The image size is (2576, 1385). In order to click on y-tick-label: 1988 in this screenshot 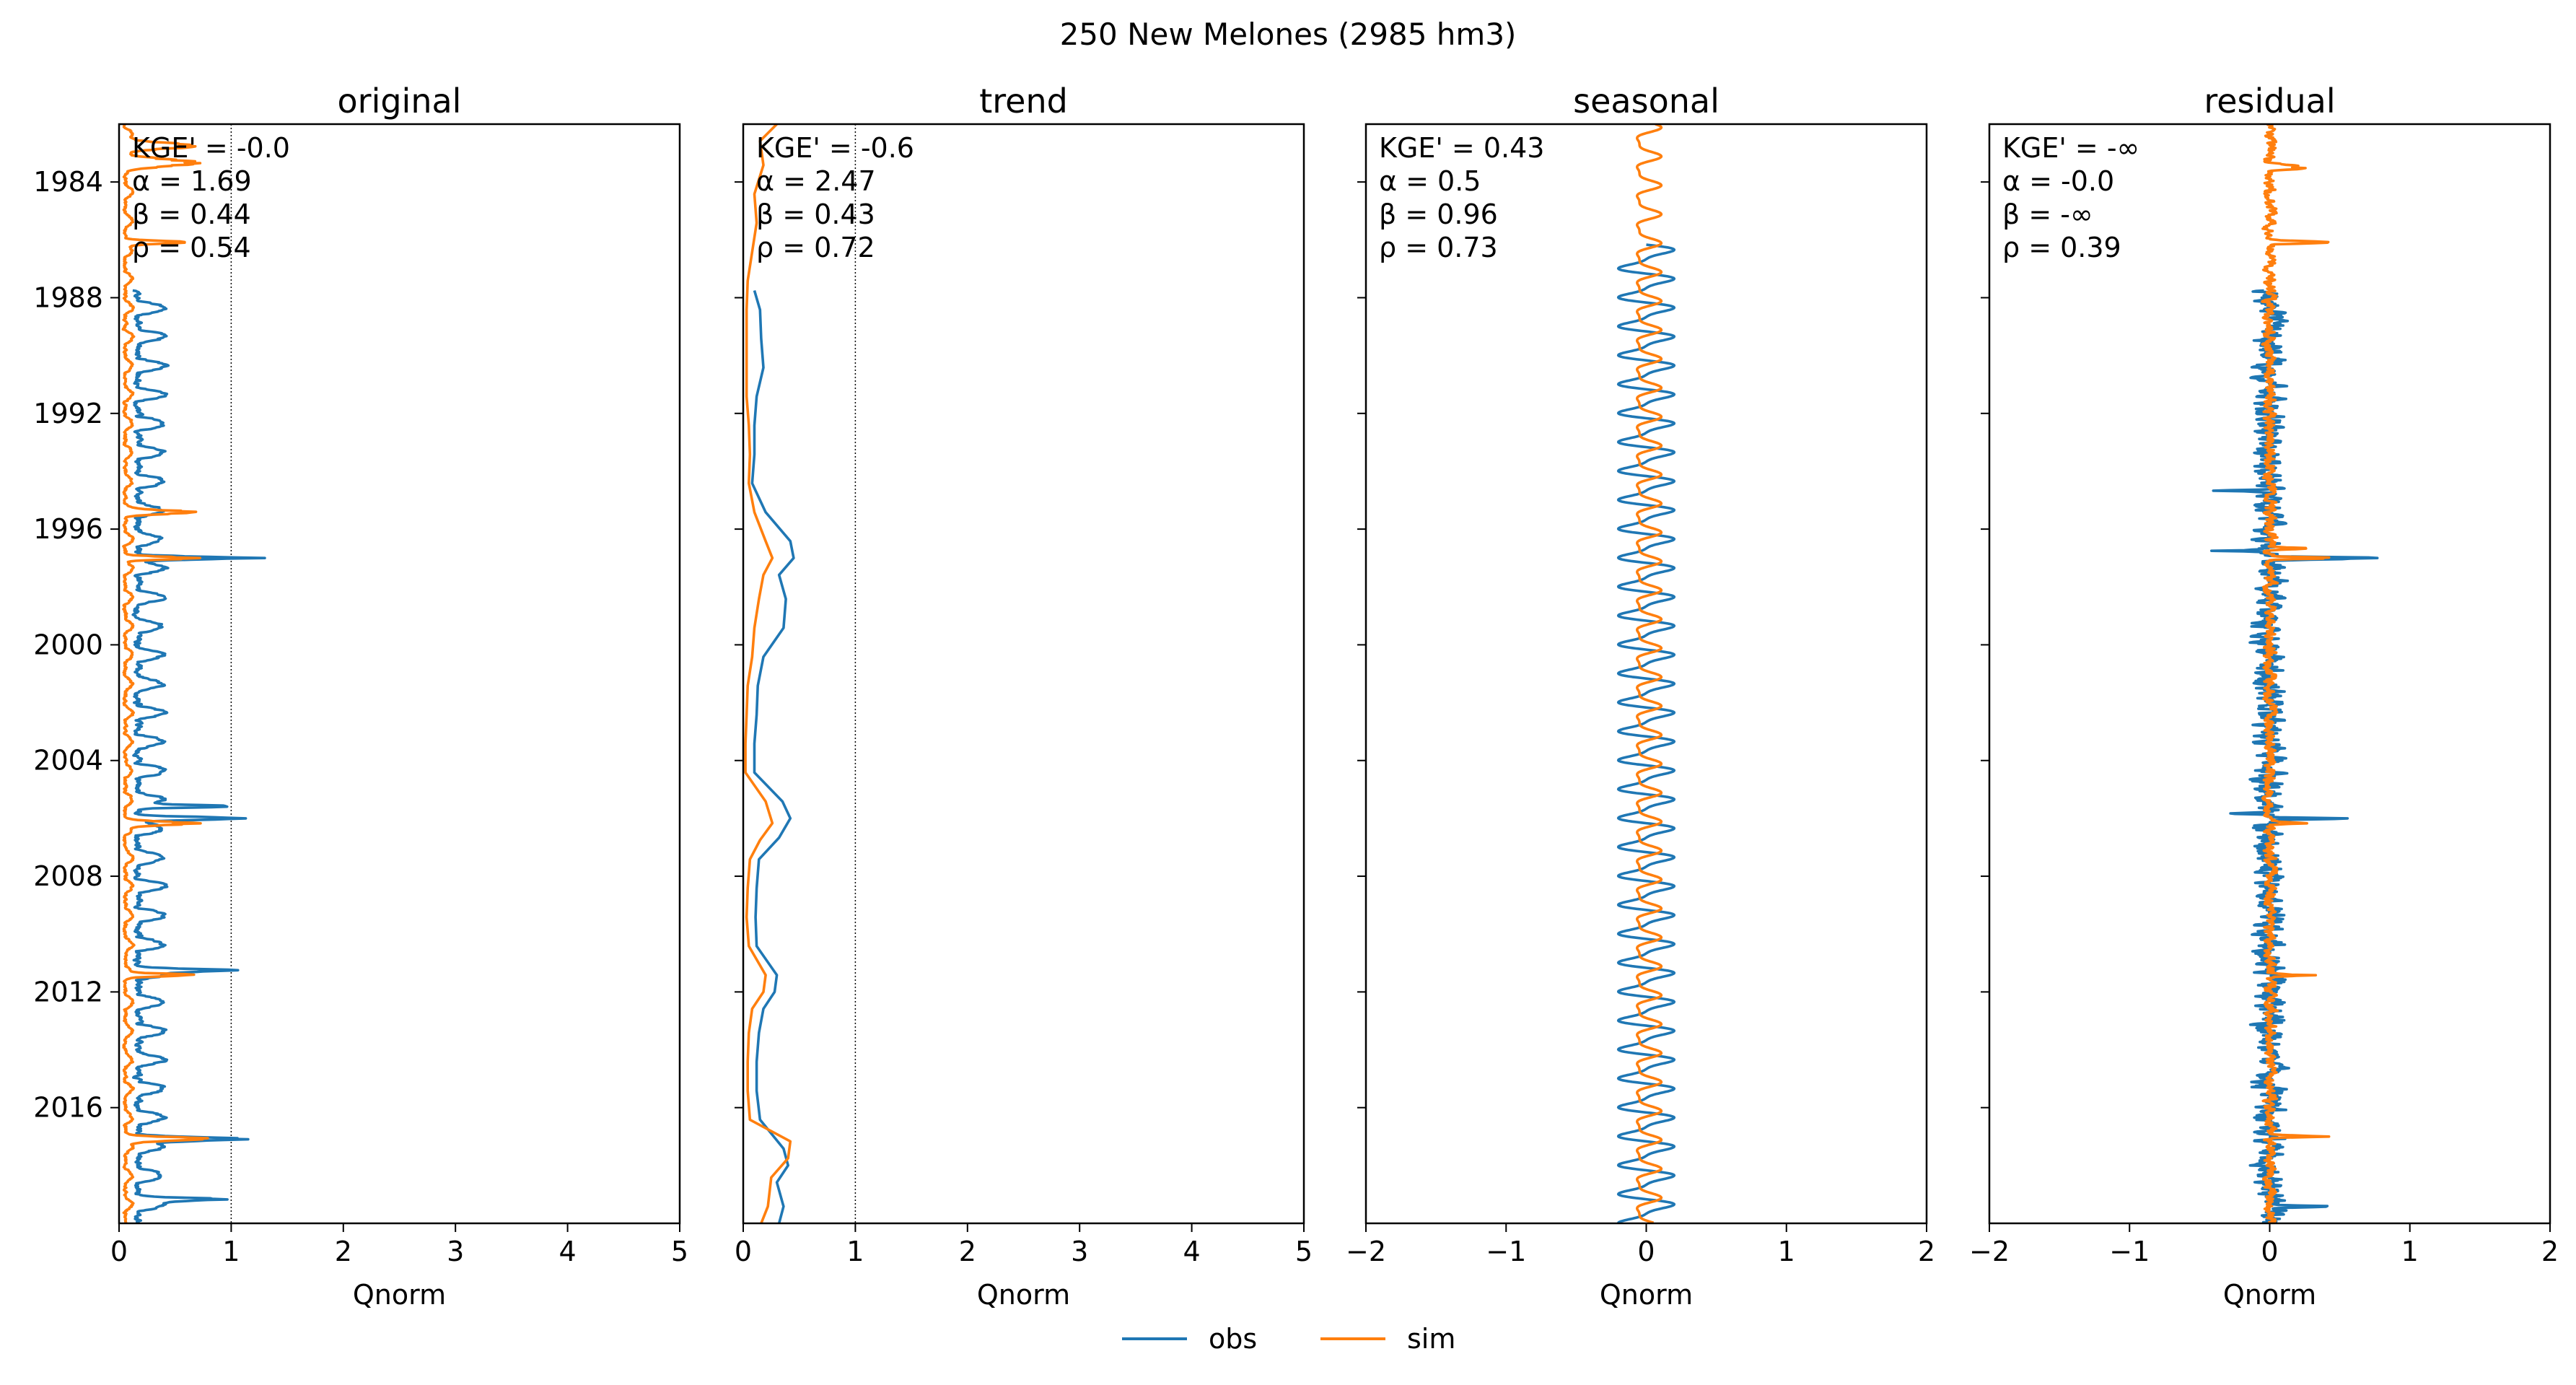, I will do `click(68, 297)`.